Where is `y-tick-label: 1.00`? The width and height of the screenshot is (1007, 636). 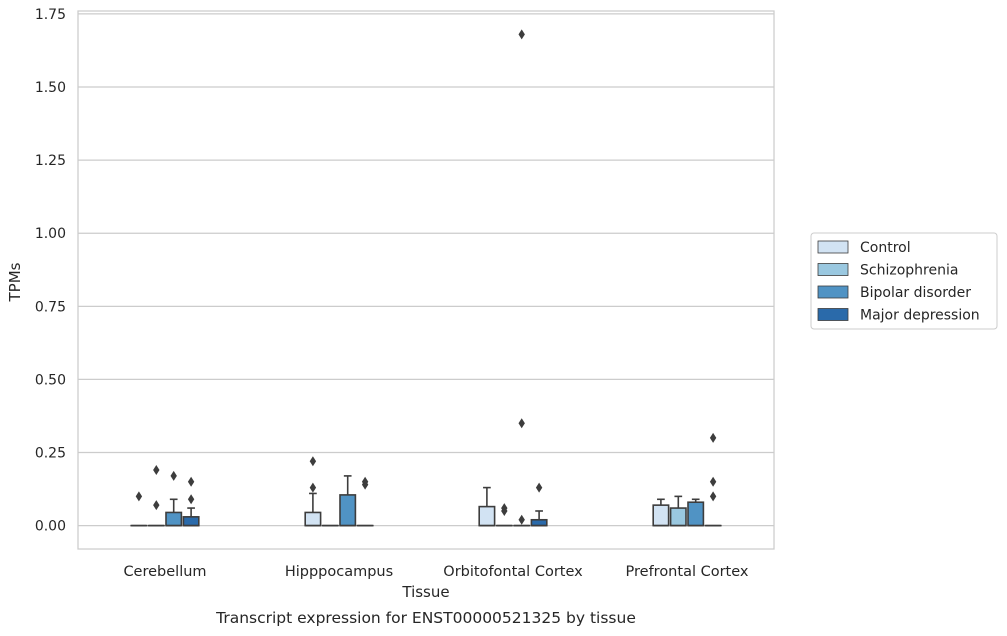 y-tick-label: 1.00 is located at coordinates (50, 234).